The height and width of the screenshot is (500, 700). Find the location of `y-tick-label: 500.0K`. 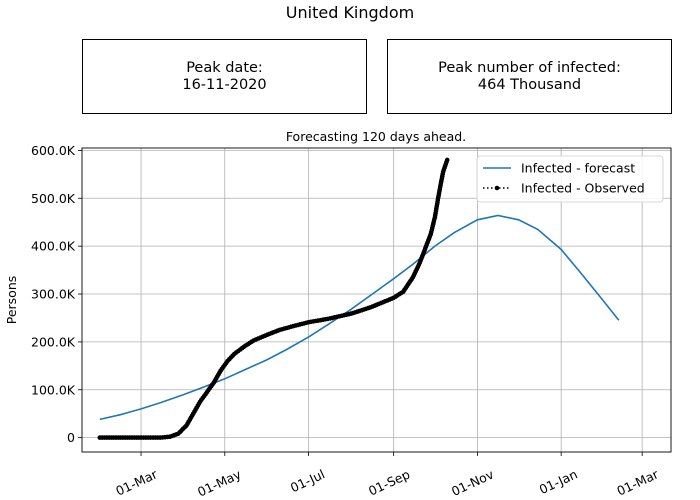

y-tick-label: 500.0K is located at coordinates (53, 198).